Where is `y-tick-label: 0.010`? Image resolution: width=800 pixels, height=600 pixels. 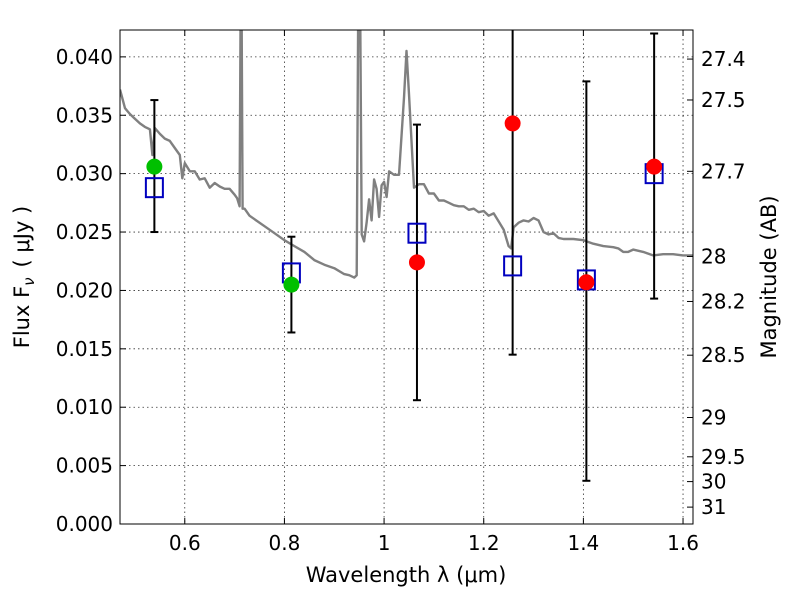
y-tick-label: 0.010 is located at coordinates (84, 407).